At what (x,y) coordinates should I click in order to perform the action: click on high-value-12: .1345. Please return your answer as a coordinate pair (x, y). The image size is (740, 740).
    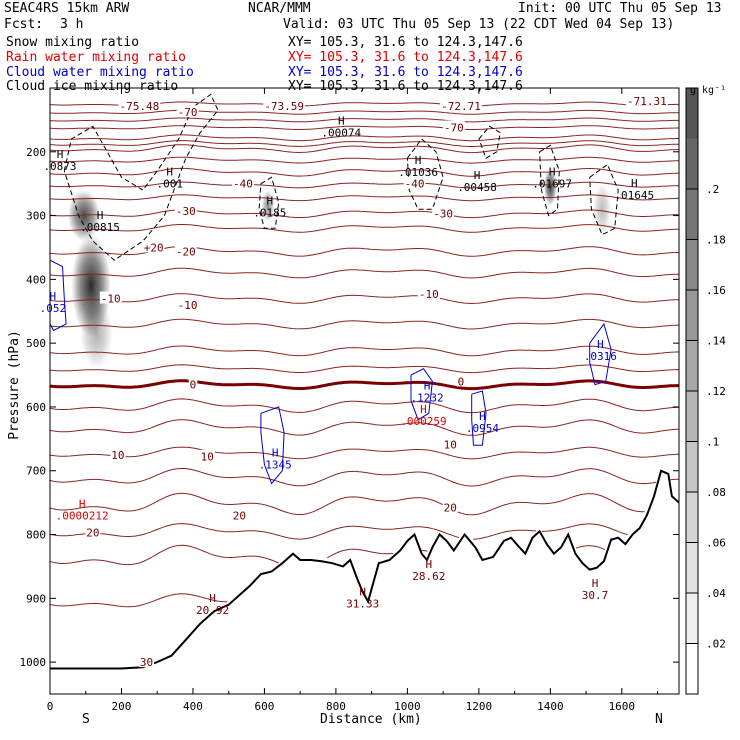
    Looking at the image, I should click on (275, 464).